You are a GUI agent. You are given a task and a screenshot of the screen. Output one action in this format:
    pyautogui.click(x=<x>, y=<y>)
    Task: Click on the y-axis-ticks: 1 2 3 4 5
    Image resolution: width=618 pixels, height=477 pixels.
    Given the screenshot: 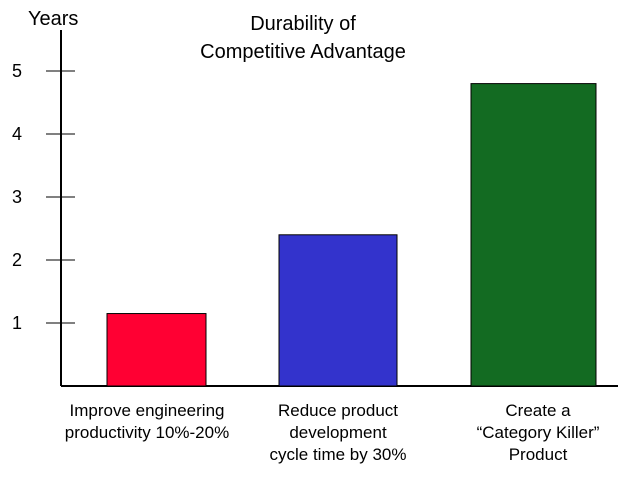 What is the action you would take?
    pyautogui.click(x=43, y=197)
    